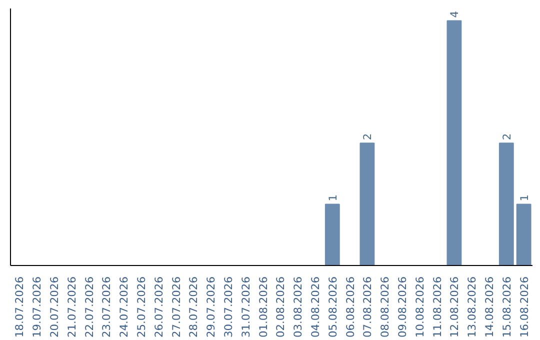 The image size is (540, 340). What do you see at coordinates (71, 307) in the screenshot?
I see `x-tick-label: 21.07.2026` at bounding box center [71, 307].